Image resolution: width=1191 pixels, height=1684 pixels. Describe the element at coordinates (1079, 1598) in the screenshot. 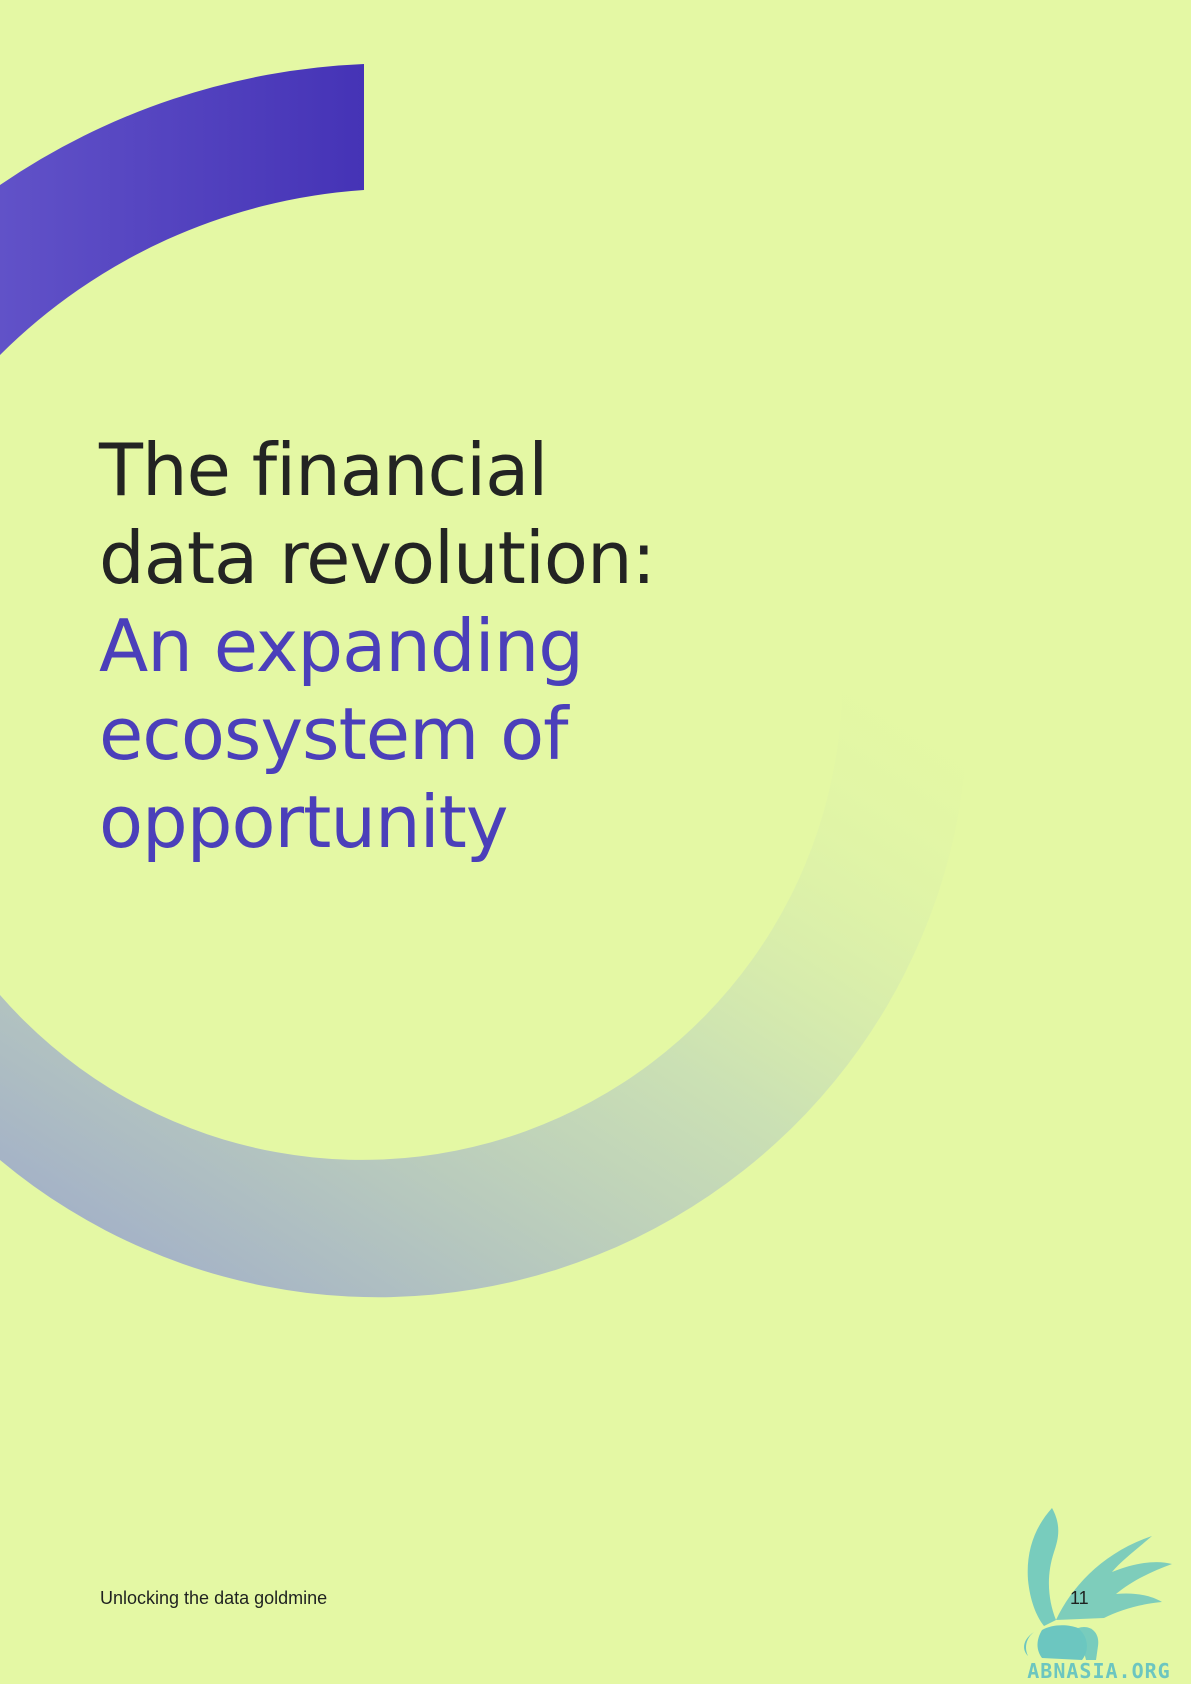

I see `page-number: 11` at that location.